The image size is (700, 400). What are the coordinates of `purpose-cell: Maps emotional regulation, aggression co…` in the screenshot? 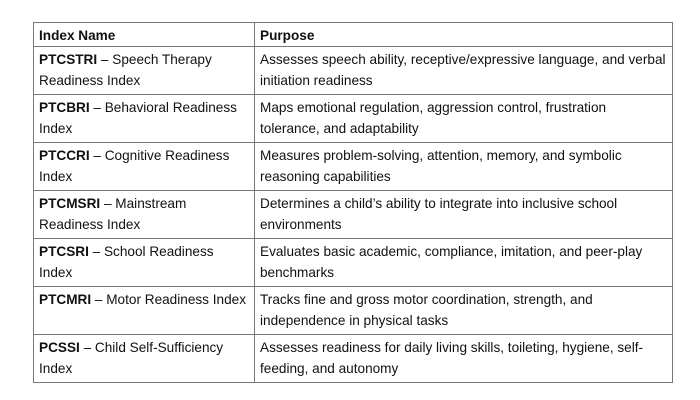 It's located at (463, 118).